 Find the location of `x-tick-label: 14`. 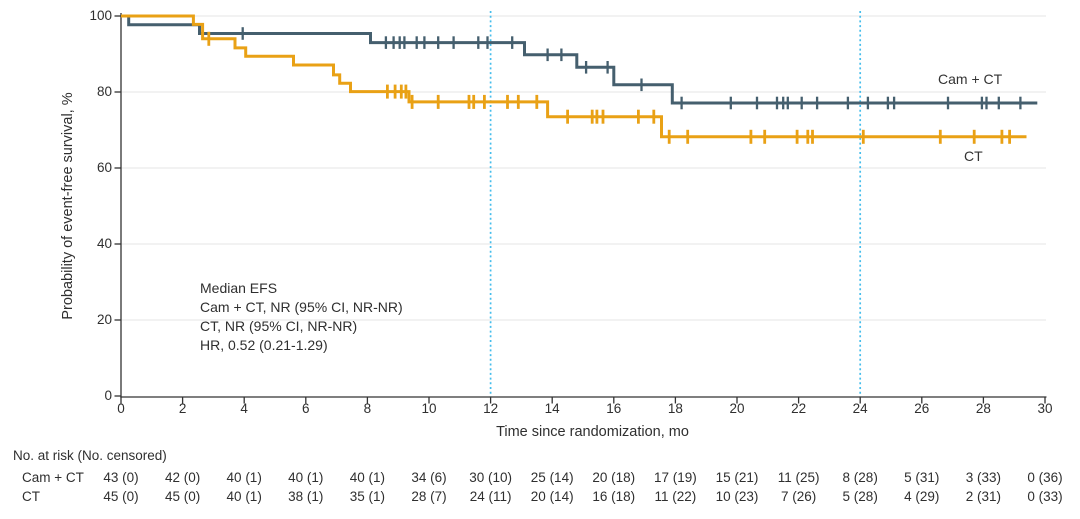

x-tick-label: 14 is located at coordinates (552, 408).